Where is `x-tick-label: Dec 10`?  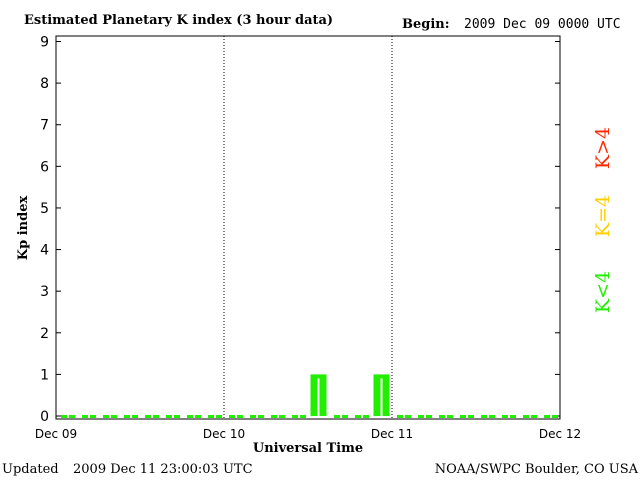 x-tick-label: Dec 10 is located at coordinates (224, 434).